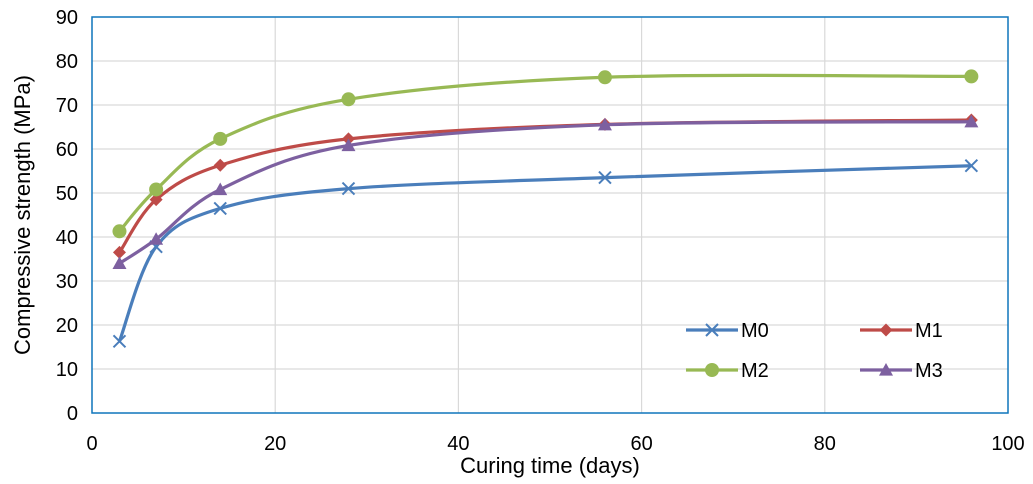 The height and width of the screenshot is (484, 1033). Describe the element at coordinates (929, 371) in the screenshot. I see `legend-label: M3` at that location.